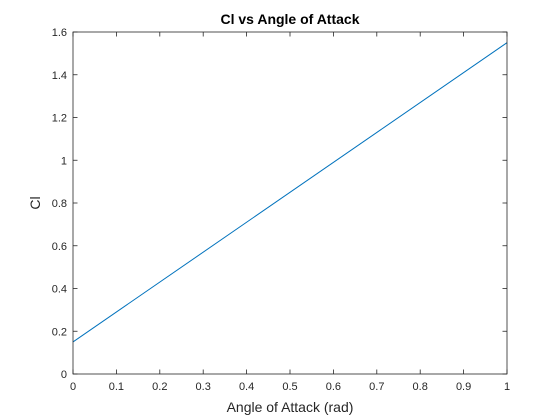 This screenshot has height=420, width=560. What do you see at coordinates (64, 161) in the screenshot?
I see `y-tick-label: 1` at bounding box center [64, 161].